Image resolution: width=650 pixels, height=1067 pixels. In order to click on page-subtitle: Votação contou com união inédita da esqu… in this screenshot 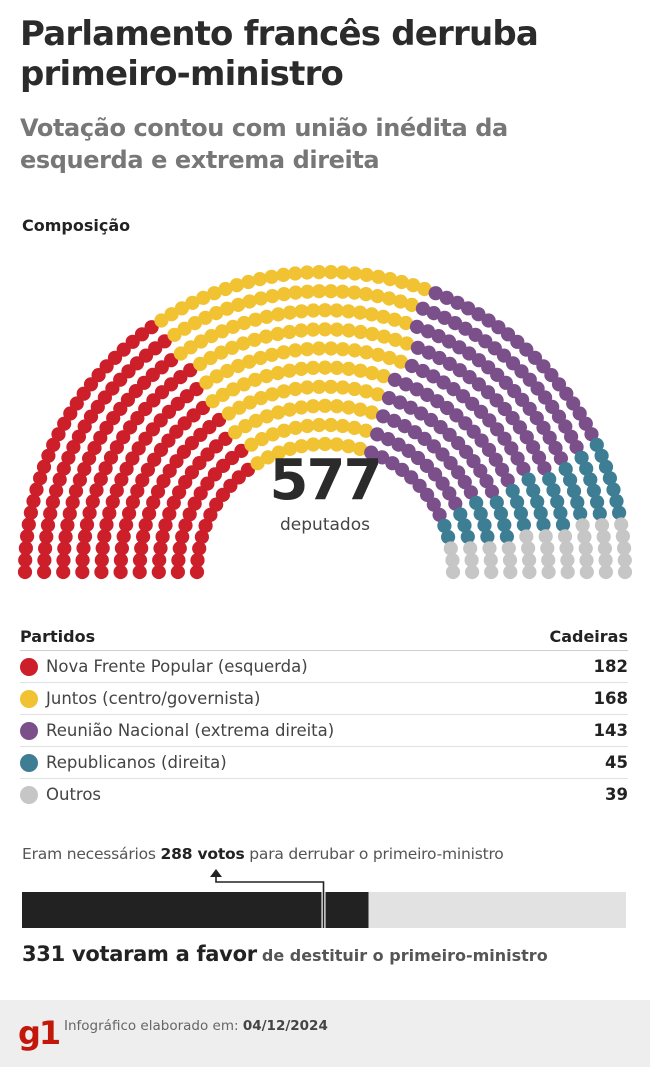, I will do `click(264, 144)`.